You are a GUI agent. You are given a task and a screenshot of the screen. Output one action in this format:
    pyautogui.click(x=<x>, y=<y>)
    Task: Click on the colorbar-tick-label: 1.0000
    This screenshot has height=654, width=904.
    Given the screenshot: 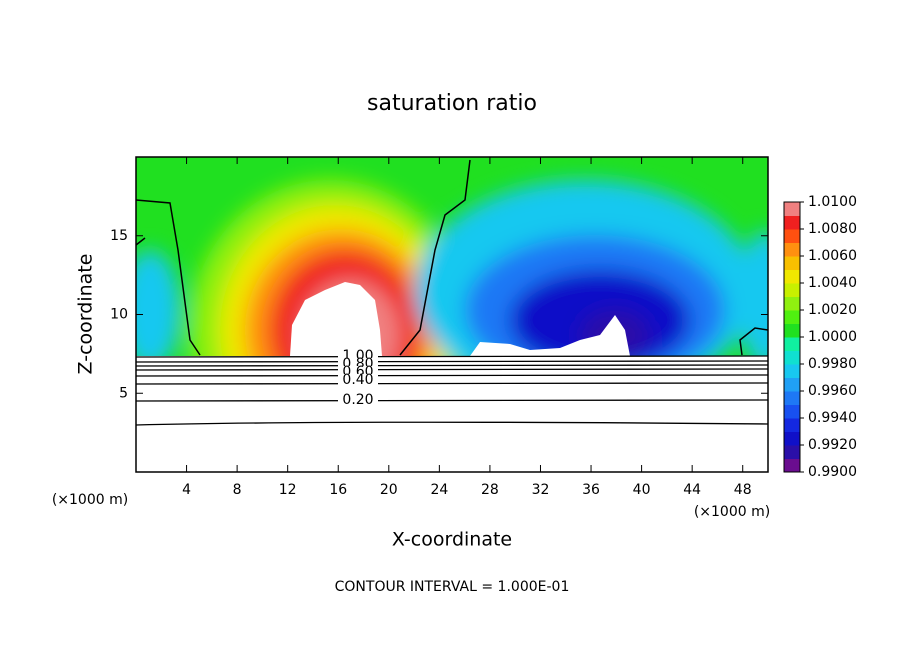 What is the action you would take?
    pyautogui.click(x=832, y=337)
    